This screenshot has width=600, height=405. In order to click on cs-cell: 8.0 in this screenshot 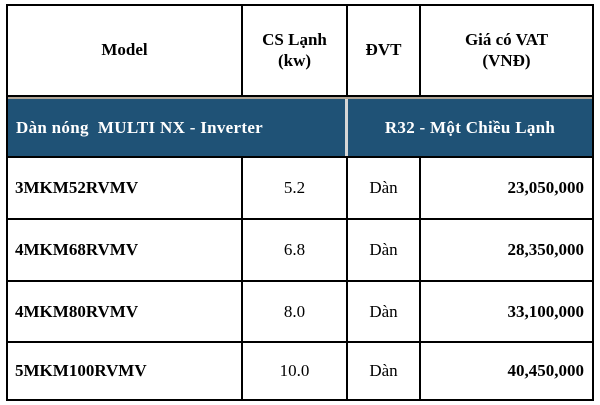, I will do `click(295, 311)`.